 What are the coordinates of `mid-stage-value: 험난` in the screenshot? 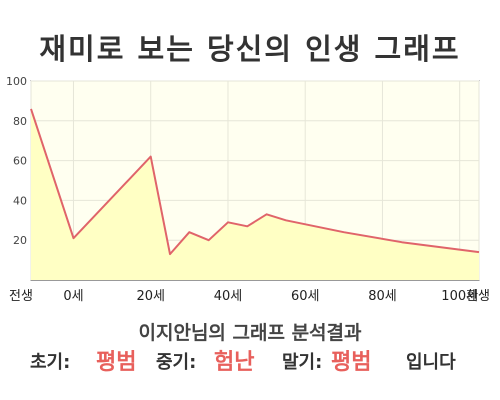 It's located at (234, 362).